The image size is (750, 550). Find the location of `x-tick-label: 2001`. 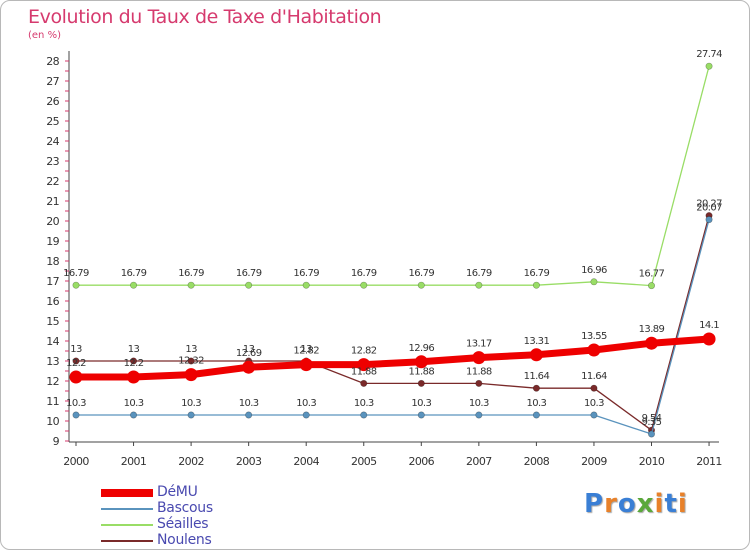

x-tick-label: 2001 is located at coordinates (134, 461).